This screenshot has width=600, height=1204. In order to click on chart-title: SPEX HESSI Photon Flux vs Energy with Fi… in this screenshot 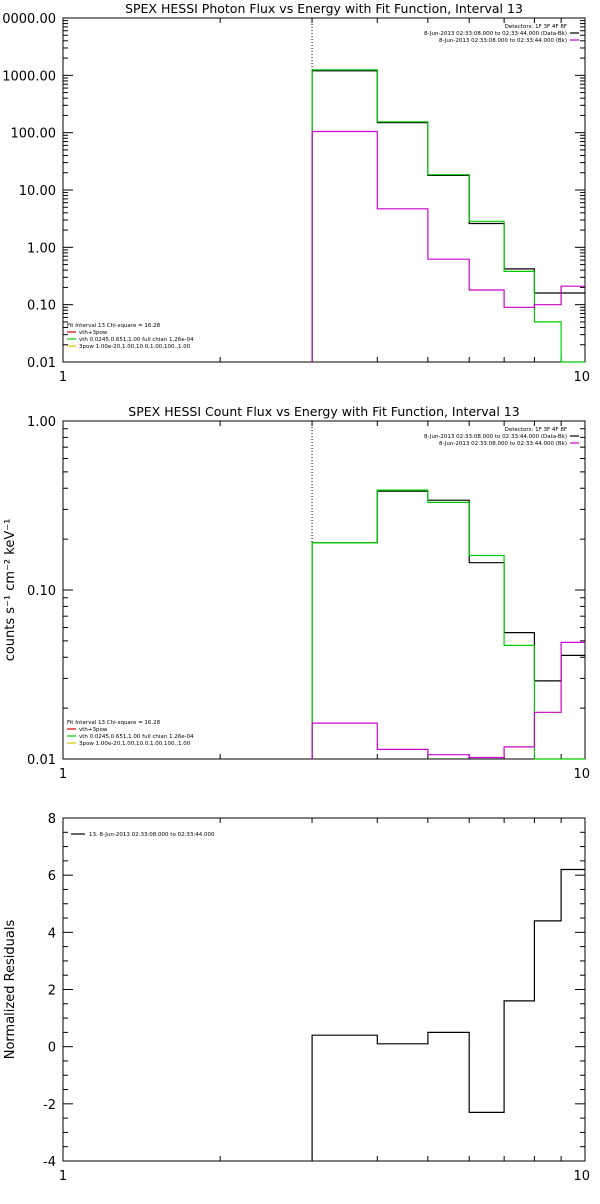, I will do `click(324, 8)`.